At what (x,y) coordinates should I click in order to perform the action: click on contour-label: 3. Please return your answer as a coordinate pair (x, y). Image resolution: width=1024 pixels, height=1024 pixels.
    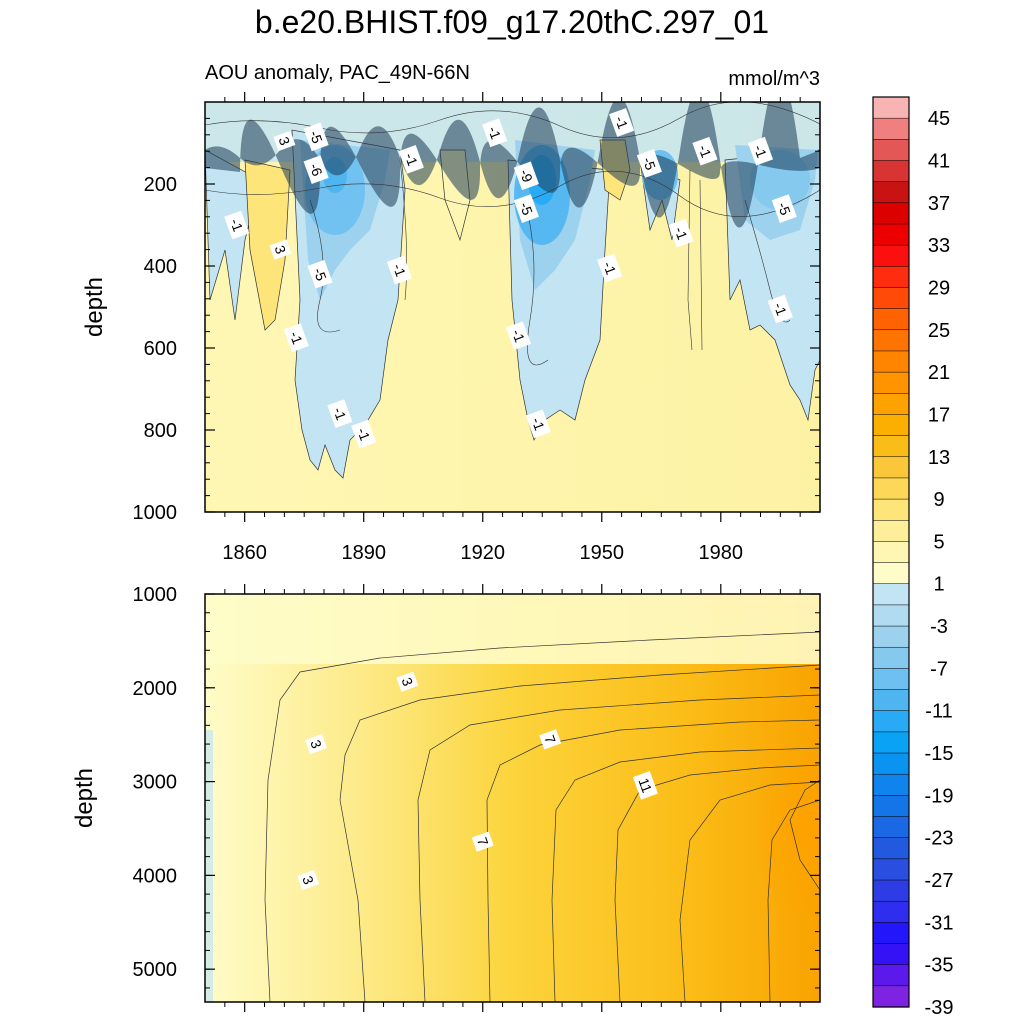
    Looking at the image, I should click on (284, 141).